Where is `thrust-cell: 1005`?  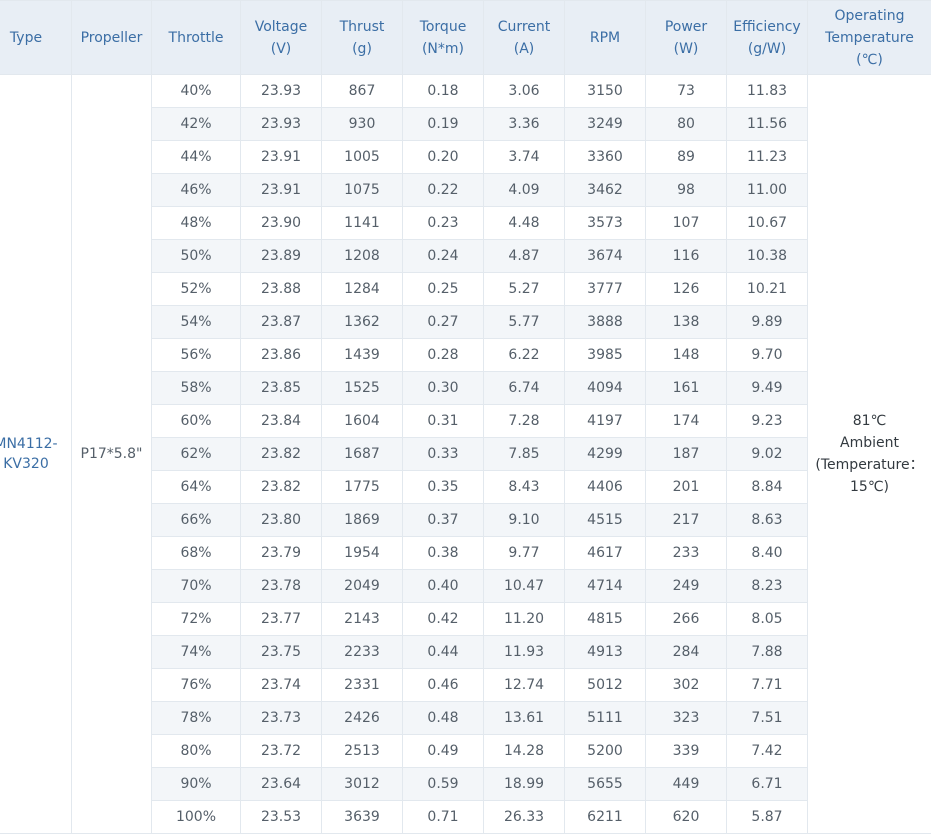 thrust-cell: 1005 is located at coordinates (362, 157).